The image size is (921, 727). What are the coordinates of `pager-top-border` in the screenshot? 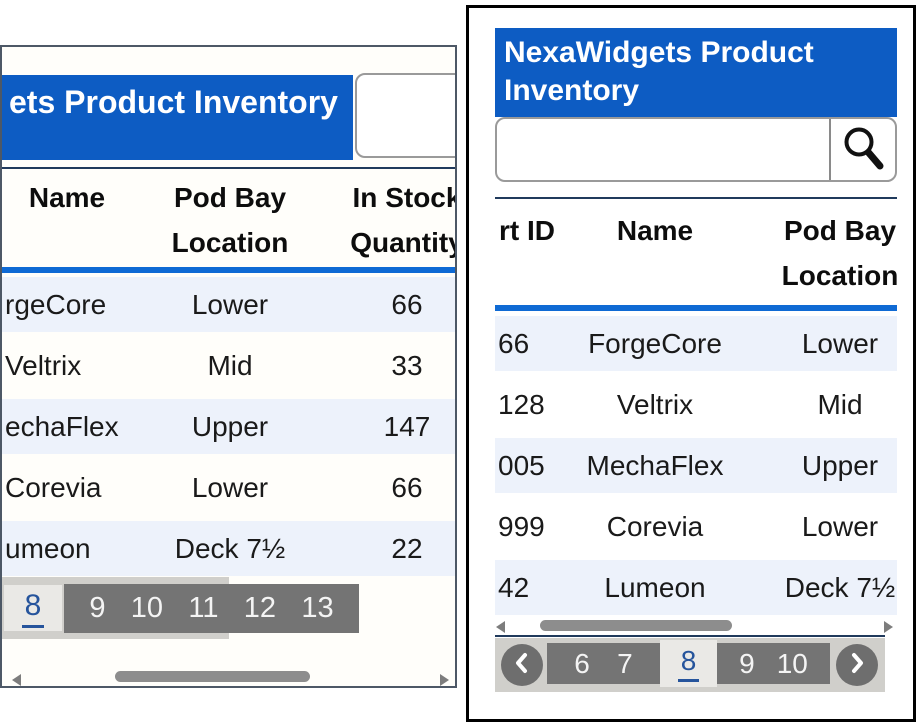 It's located at (690, 636).